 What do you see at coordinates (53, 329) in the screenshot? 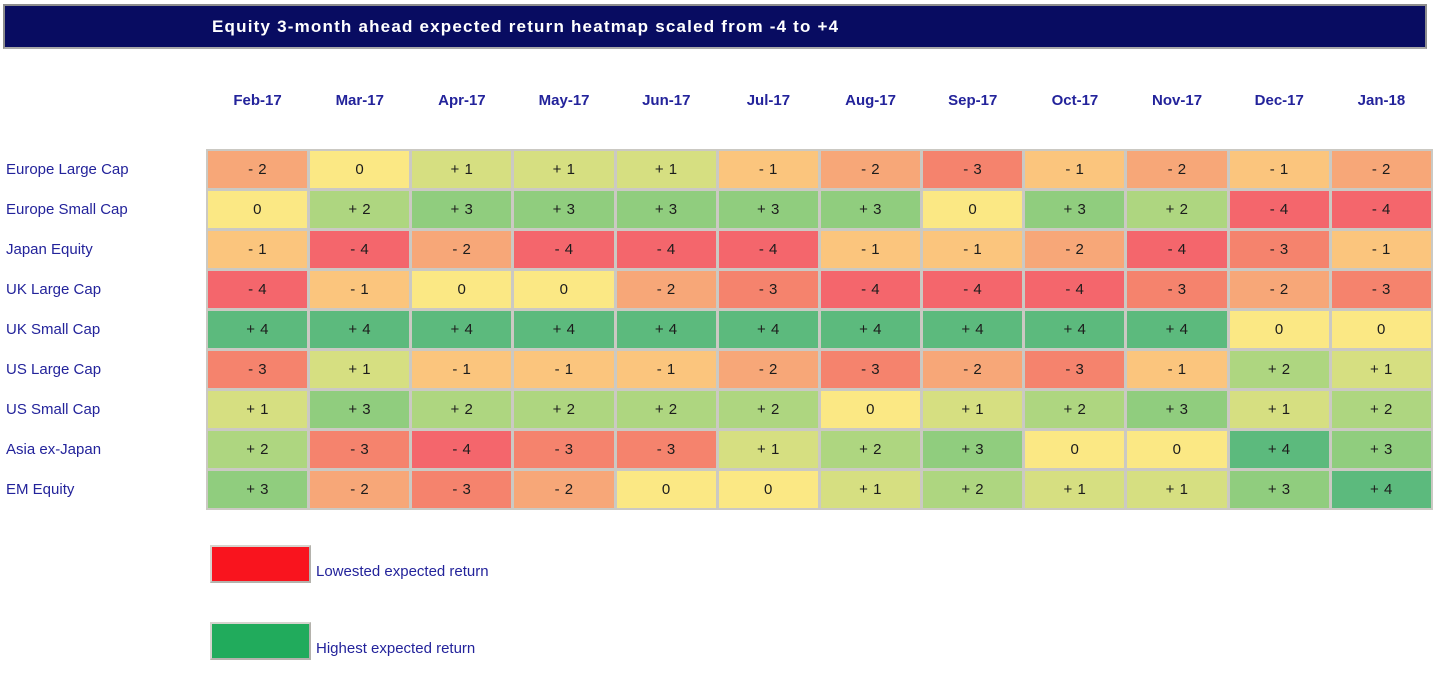
I see `row-label: UK Small Cap` at bounding box center [53, 329].